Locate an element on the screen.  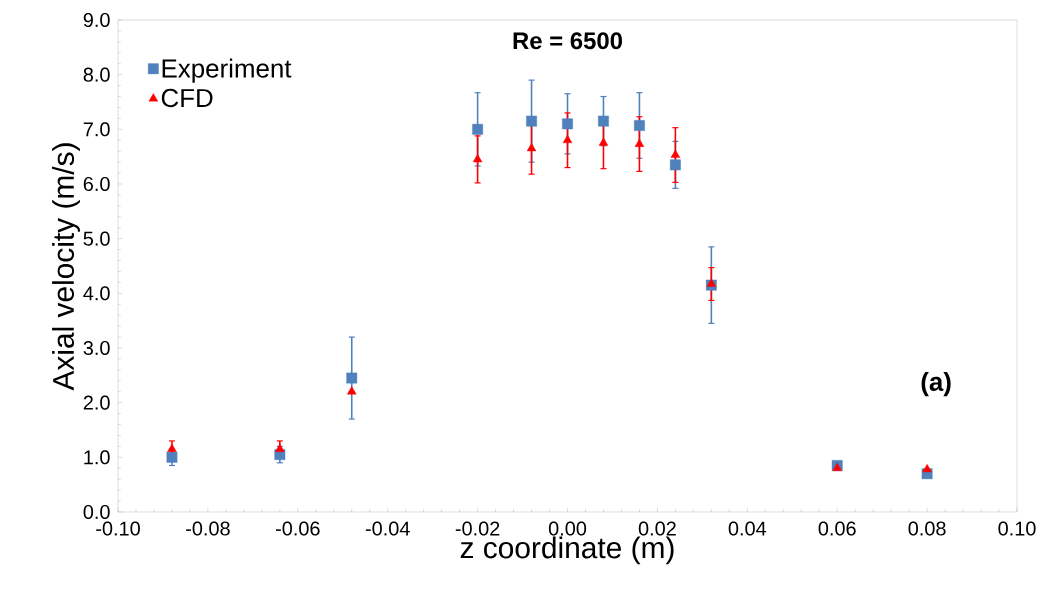
x-tick-label: -0.08 is located at coordinates (208, 528).